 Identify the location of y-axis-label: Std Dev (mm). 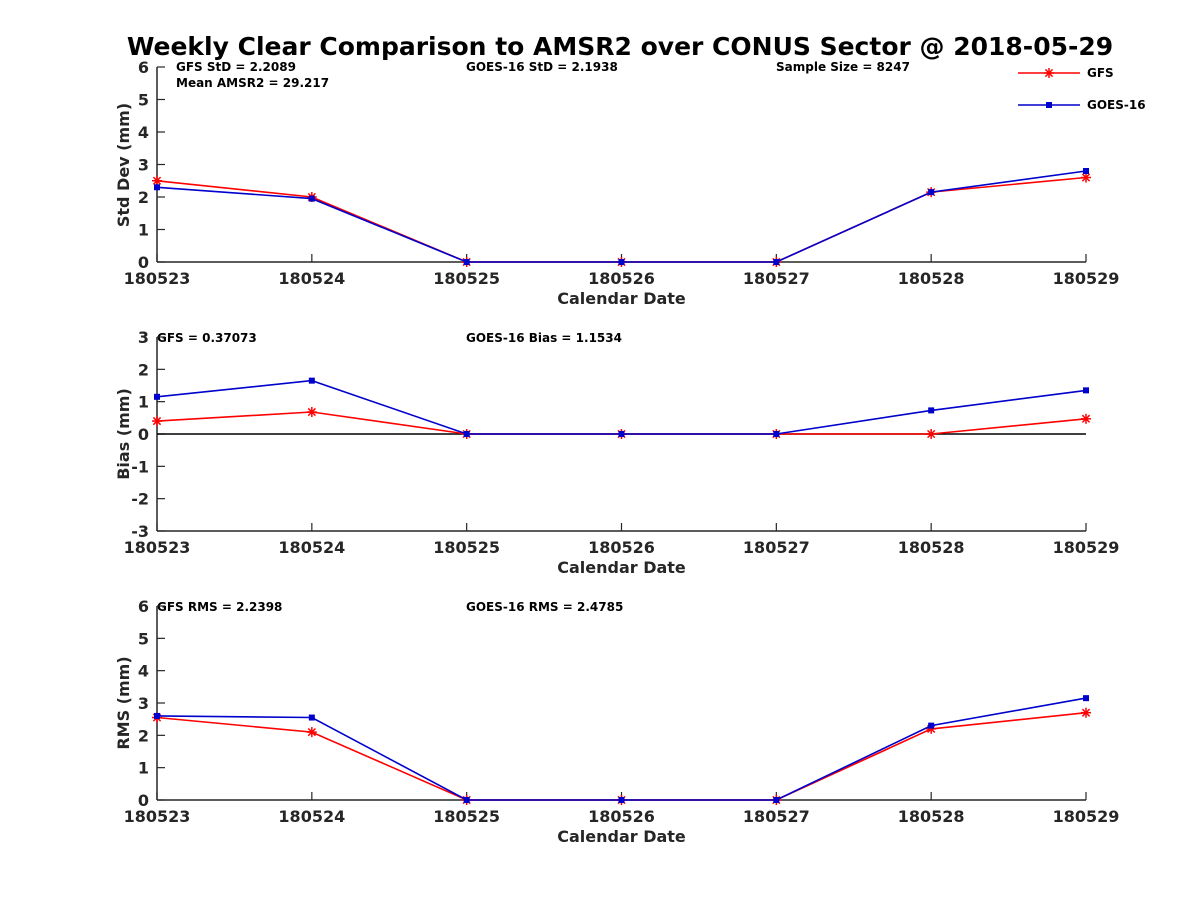
(123, 165).